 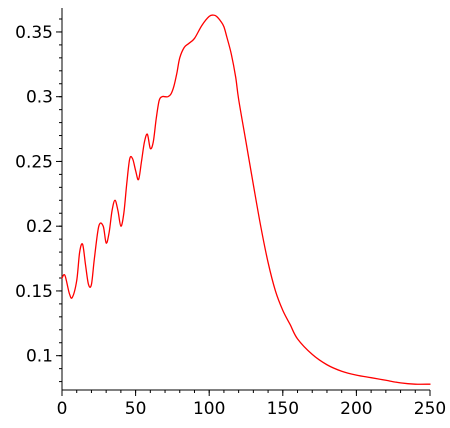 I want to click on y-tick-label: 0.25, so click(x=34, y=162).